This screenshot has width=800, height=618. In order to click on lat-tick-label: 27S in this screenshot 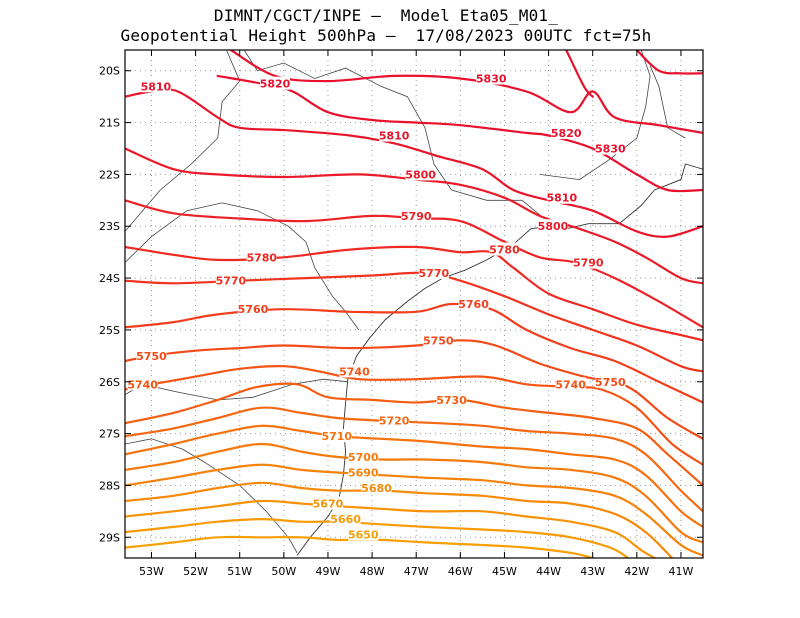, I will do `click(109, 434)`.